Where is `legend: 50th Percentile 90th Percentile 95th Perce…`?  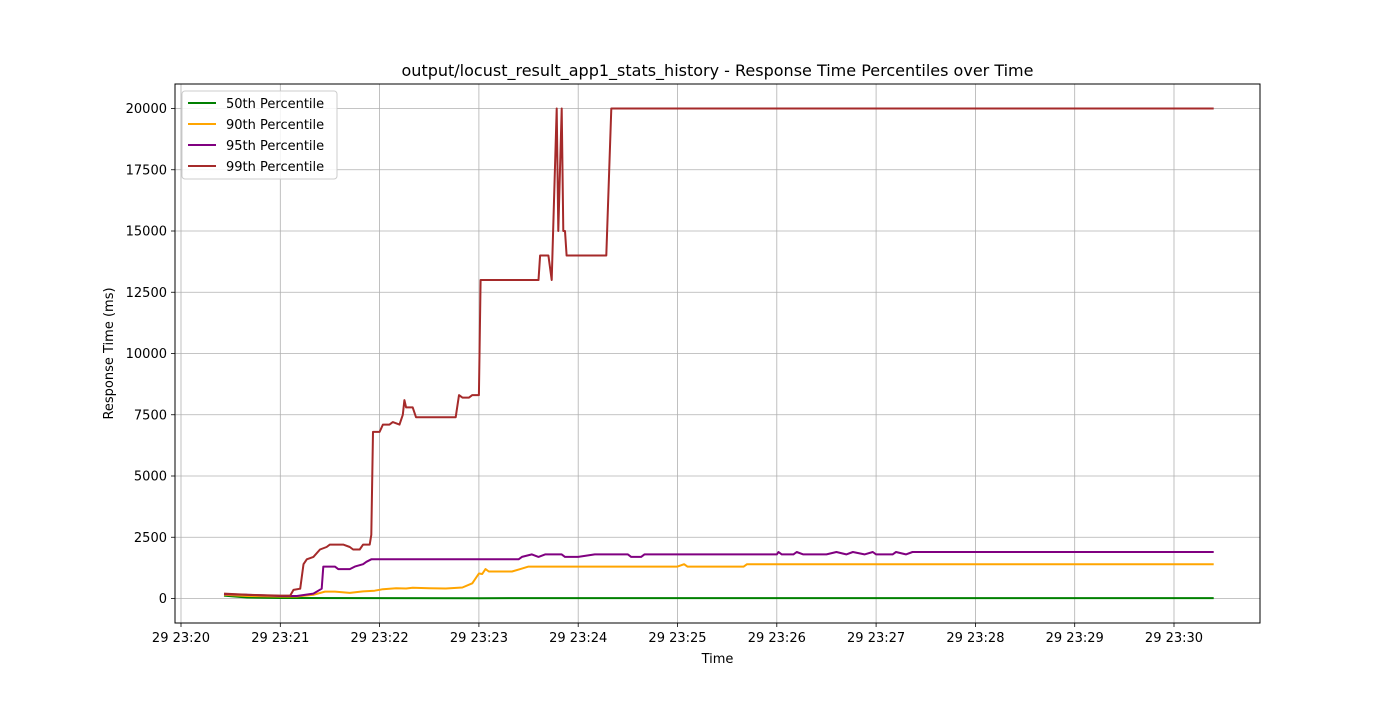 legend: 50th Percentile 90th Percentile 95th Perce… is located at coordinates (259, 135).